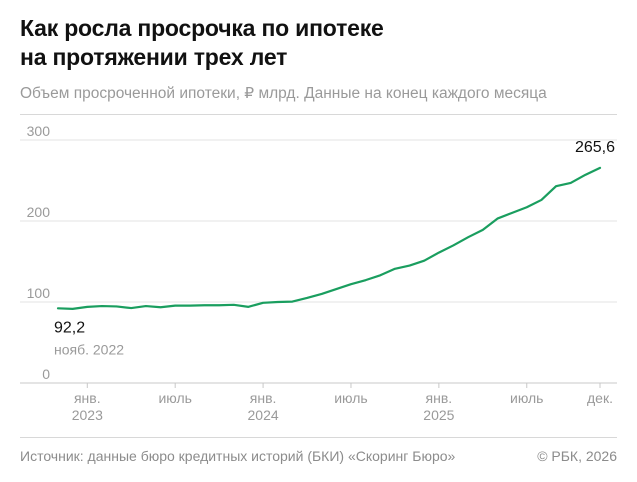 The width and height of the screenshot is (637, 482). What do you see at coordinates (263, 415) in the screenshot?
I see `x-tick-year-label: 2024` at bounding box center [263, 415].